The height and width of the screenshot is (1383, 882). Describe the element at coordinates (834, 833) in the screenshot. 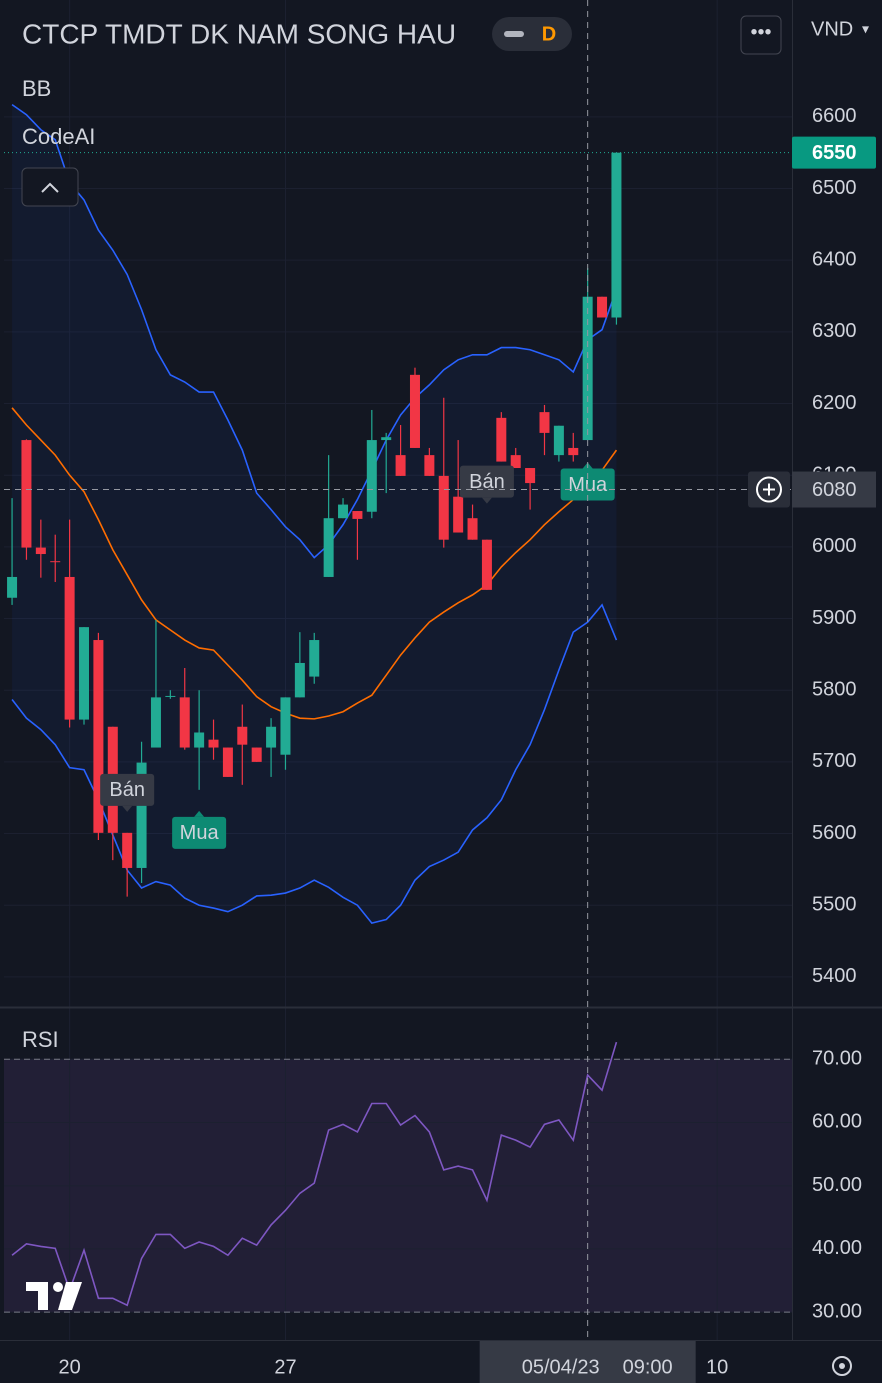

I see `y-tick-label: 5600` at that location.